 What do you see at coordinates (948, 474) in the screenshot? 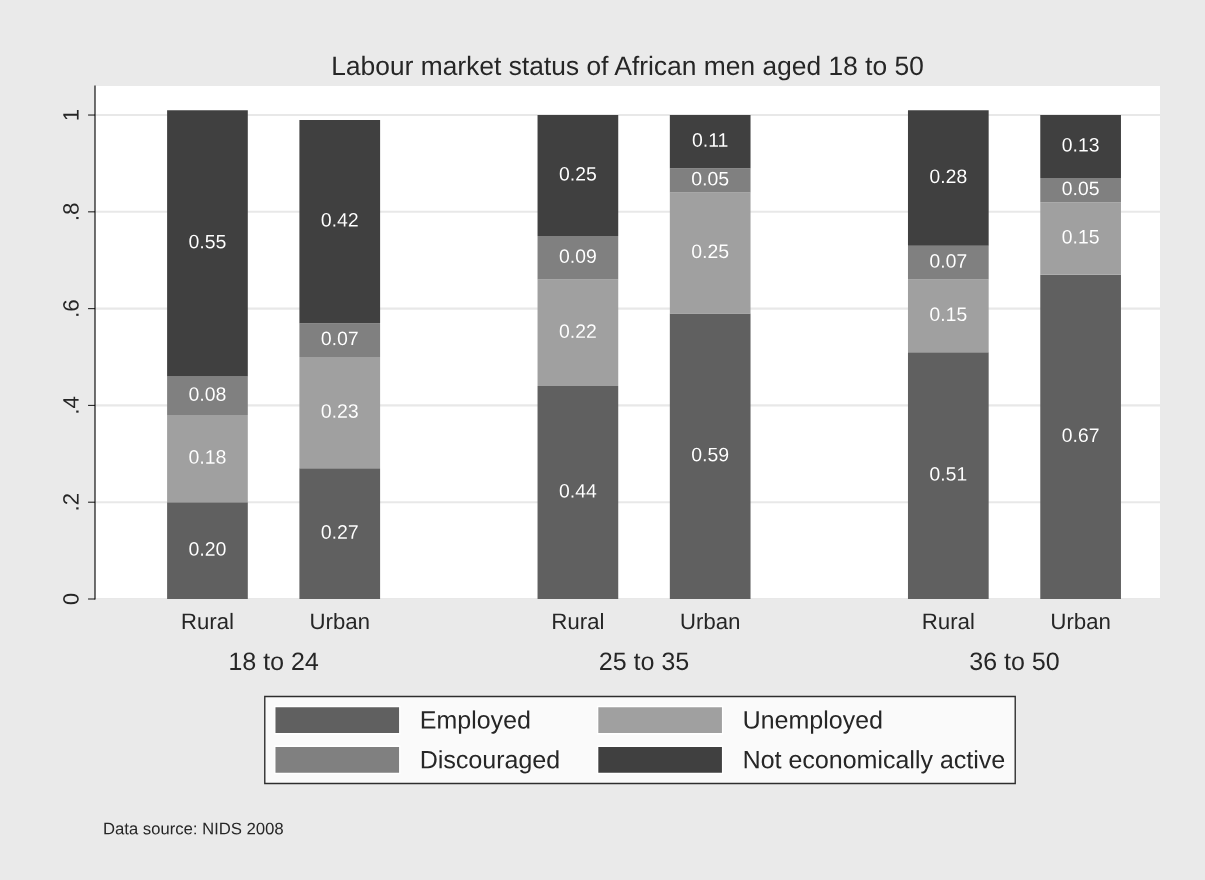
I see `data-label: 0.51` at bounding box center [948, 474].